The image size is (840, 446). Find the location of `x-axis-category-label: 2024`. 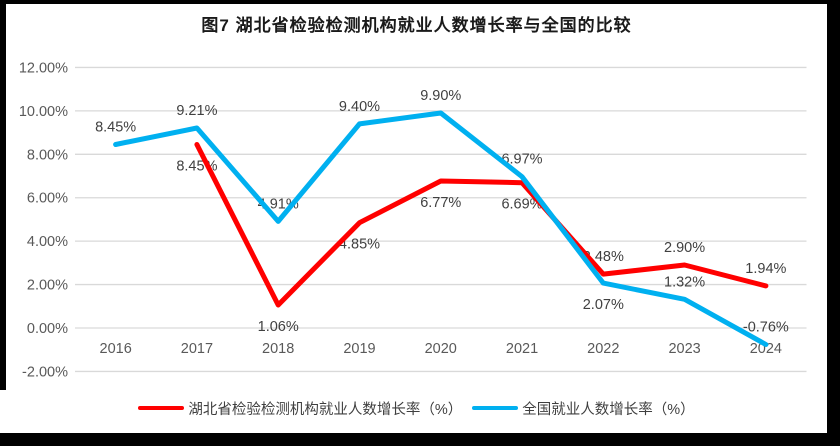

x-axis-category-label: 2024 is located at coordinates (766, 349).